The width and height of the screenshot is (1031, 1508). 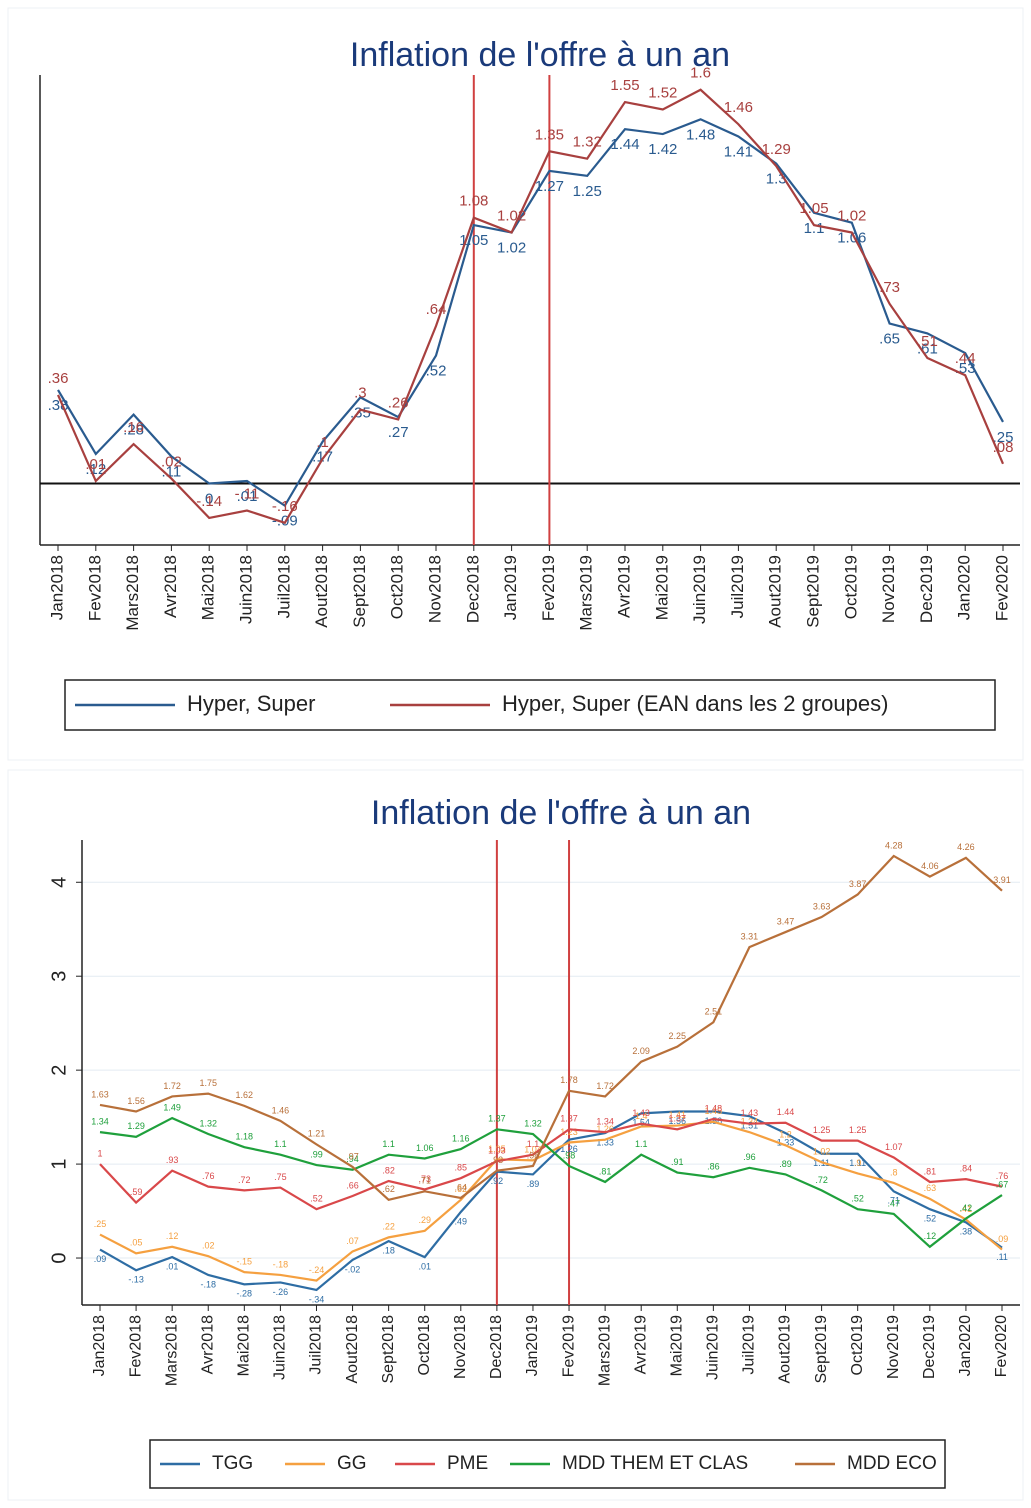 I want to click on data-label: .76, so click(x=208, y=1176).